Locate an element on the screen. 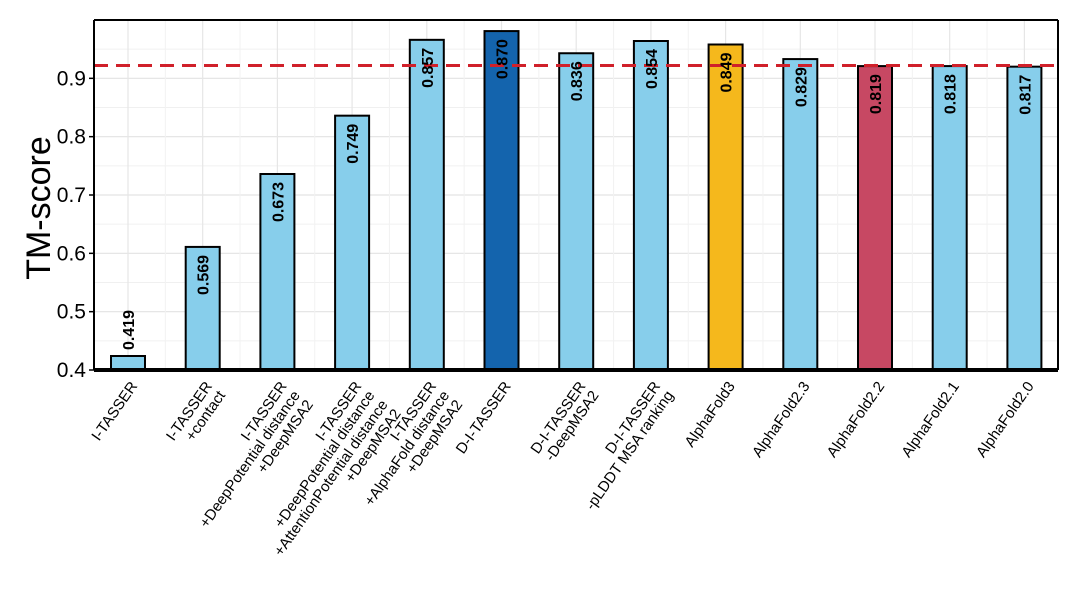 The width and height of the screenshot is (1080, 612). value-label-9: 0.829 is located at coordinates (801, 87).